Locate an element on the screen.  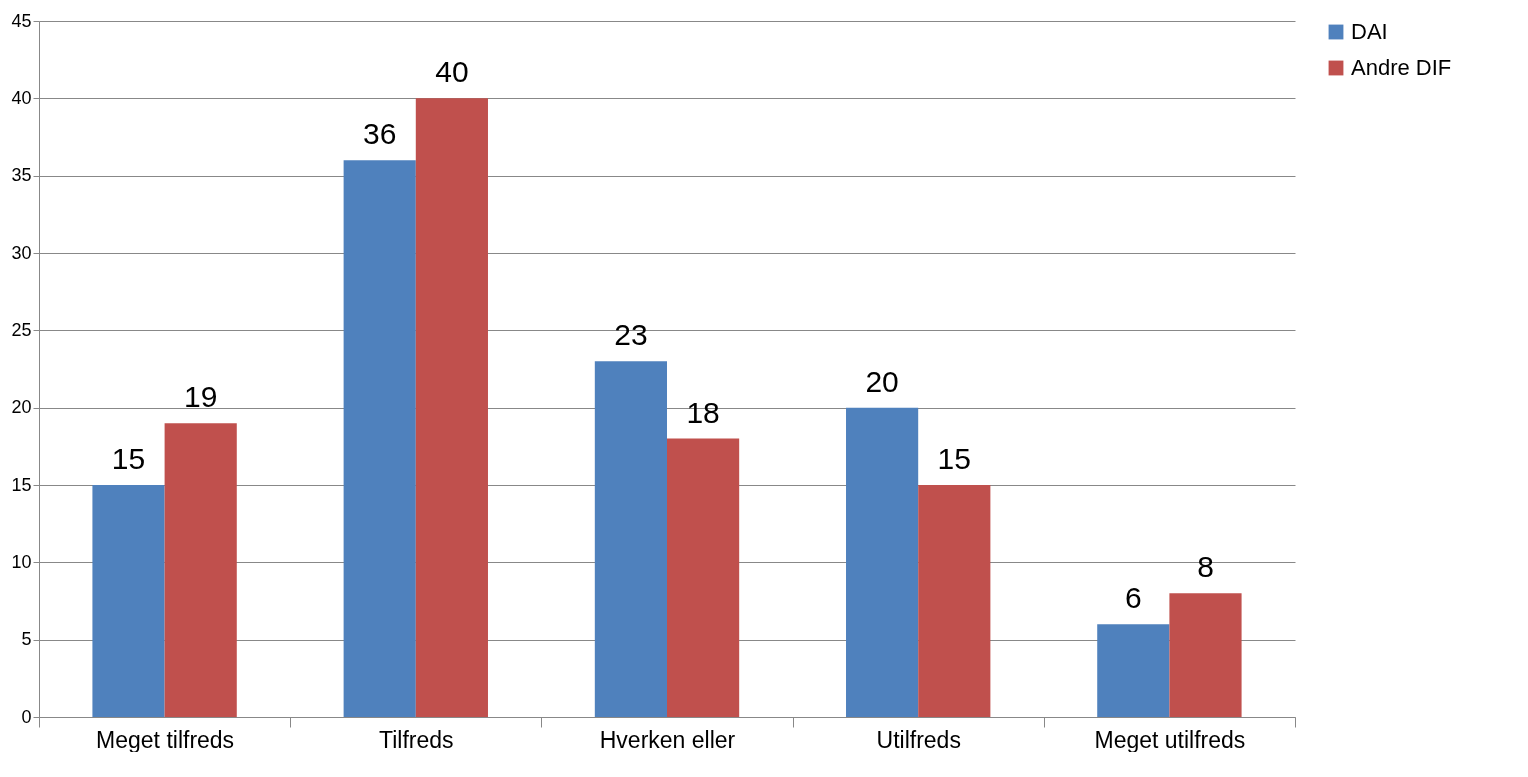
y-tick-label: 25 is located at coordinates (21, 329).